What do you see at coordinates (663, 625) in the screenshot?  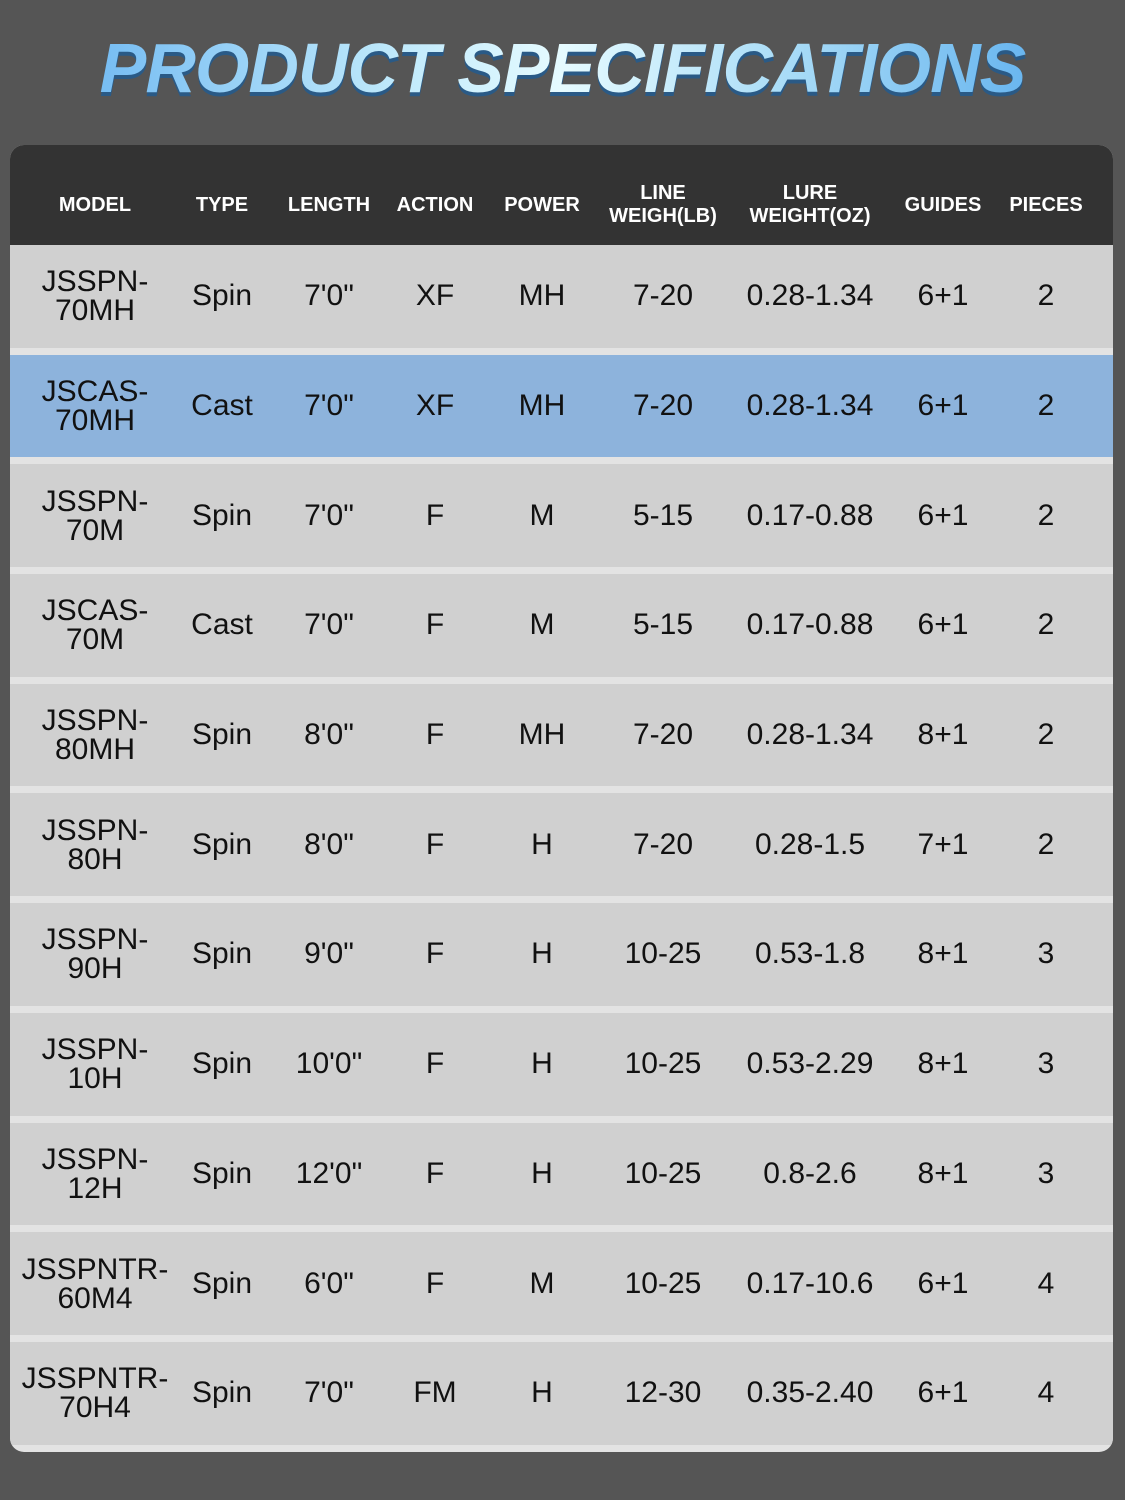 I see `cell-line: 5-15` at bounding box center [663, 625].